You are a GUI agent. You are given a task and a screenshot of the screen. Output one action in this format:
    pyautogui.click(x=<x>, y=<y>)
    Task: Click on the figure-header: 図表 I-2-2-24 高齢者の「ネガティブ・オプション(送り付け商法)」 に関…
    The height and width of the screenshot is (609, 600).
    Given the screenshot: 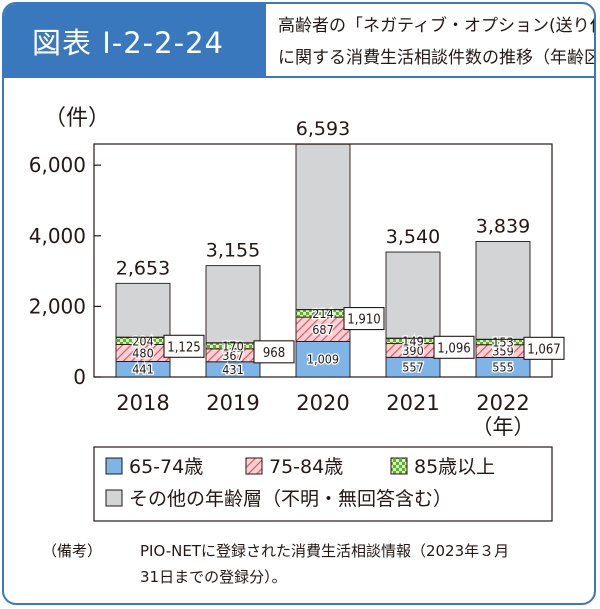 What is the action you would take?
    pyautogui.click(x=299, y=41)
    